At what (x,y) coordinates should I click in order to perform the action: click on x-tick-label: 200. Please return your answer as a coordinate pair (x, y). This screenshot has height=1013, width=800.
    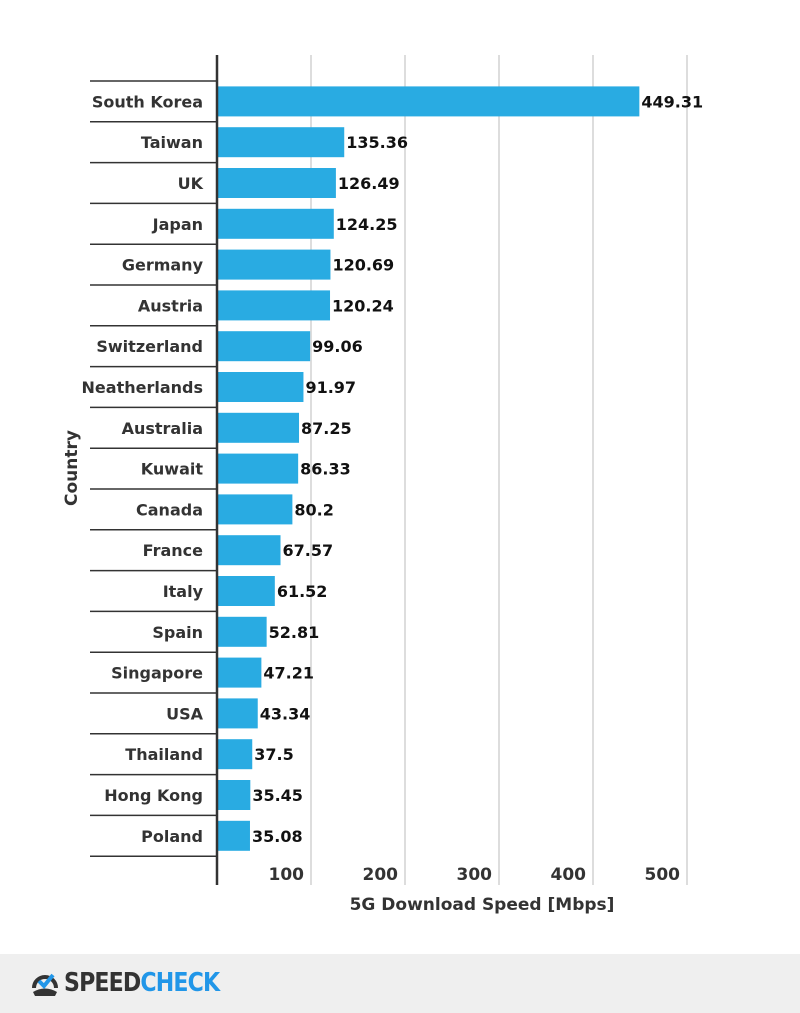
    Looking at the image, I should click on (381, 875).